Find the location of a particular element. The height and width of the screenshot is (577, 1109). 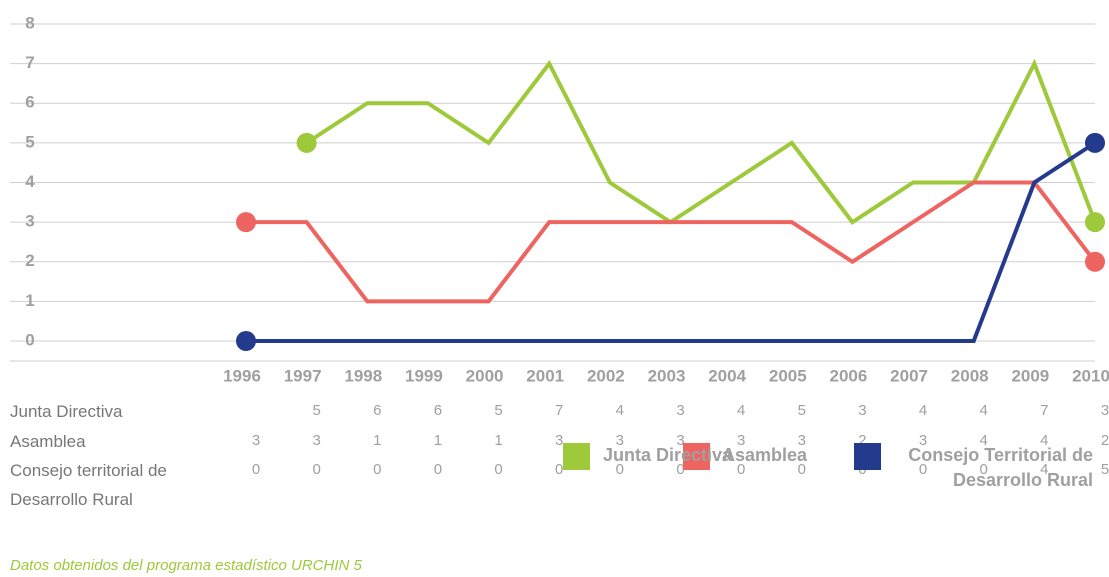

x-tick-label: 2004 is located at coordinates (727, 375).